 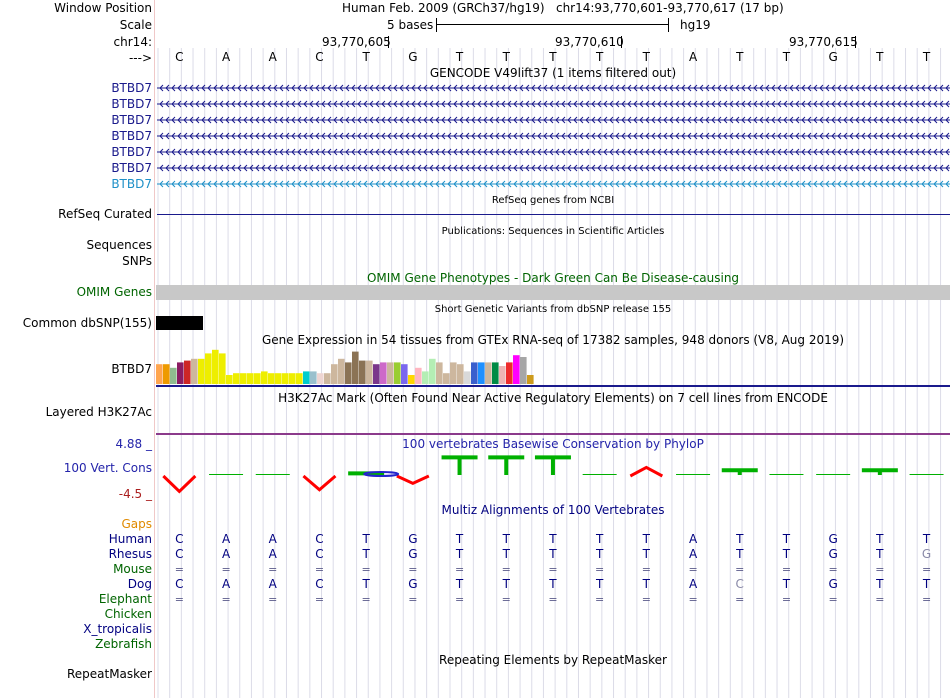 I want to click on repeatmasker-track-label: RepeatMasker, so click(x=109, y=674).